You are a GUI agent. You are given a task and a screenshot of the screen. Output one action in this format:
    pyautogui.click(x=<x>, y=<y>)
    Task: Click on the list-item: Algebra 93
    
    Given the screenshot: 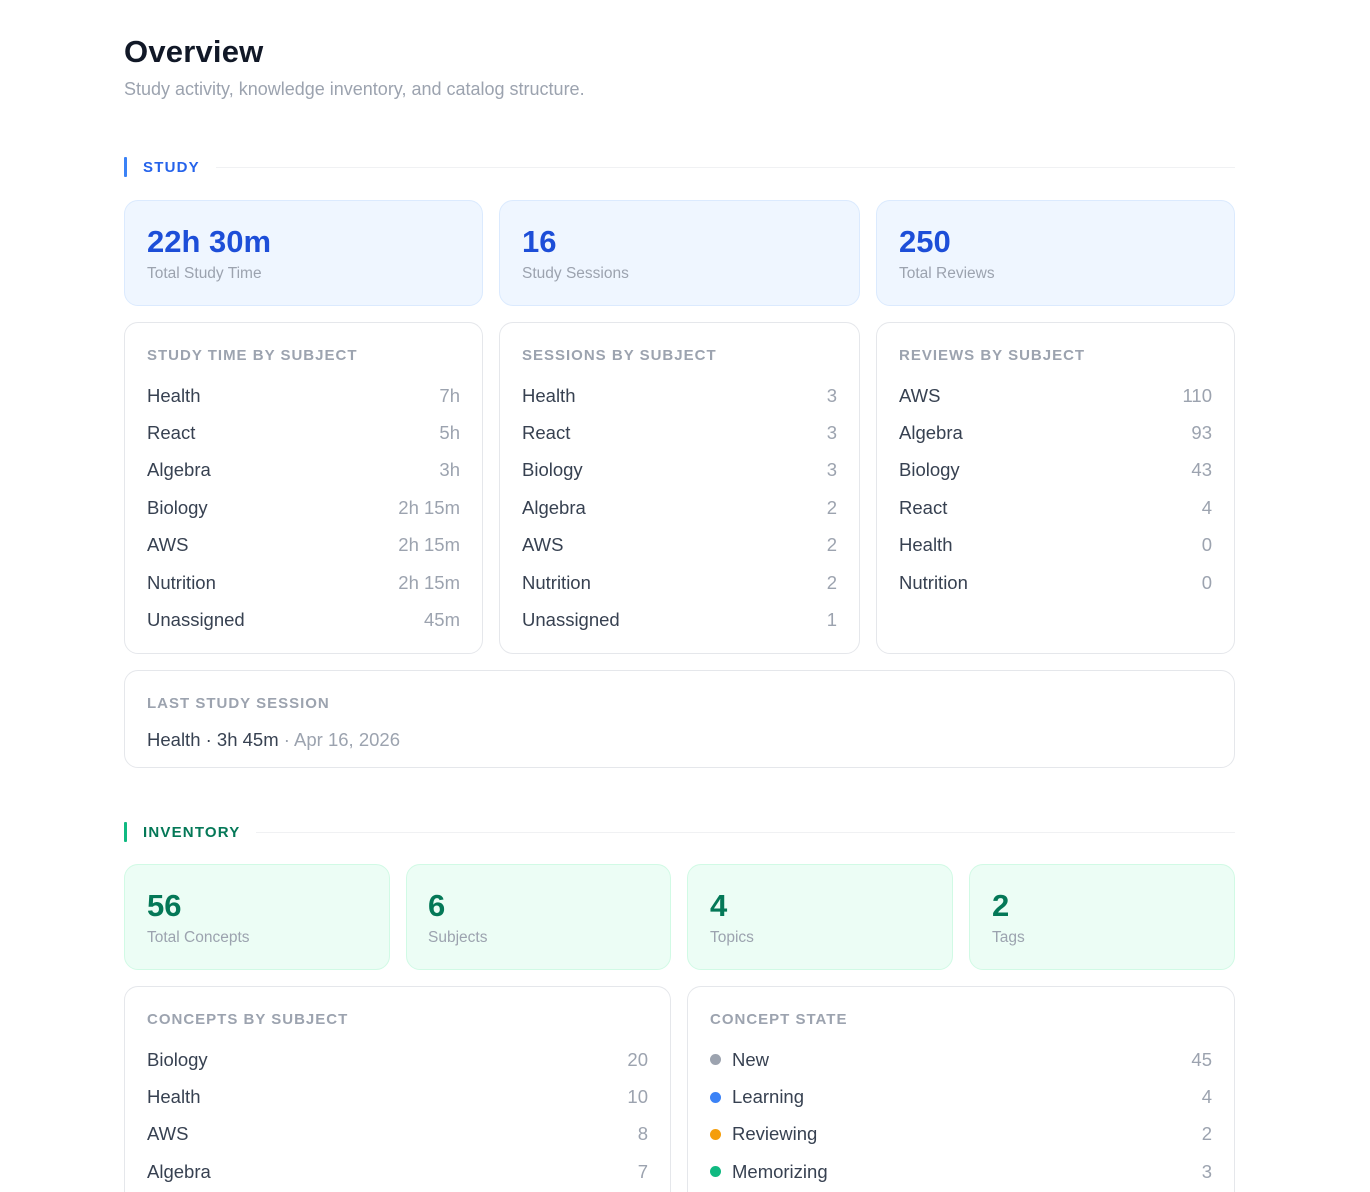 What is the action you would take?
    pyautogui.click(x=1055, y=432)
    